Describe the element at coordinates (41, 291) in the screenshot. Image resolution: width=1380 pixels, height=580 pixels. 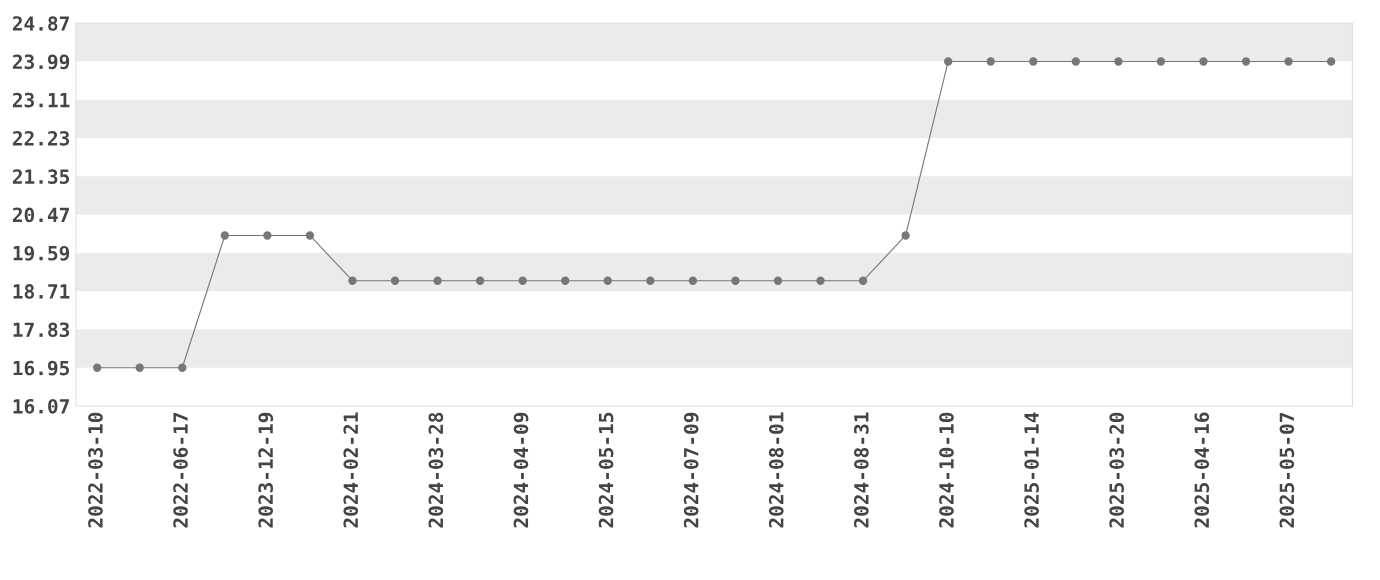
I see `y-tick-label: 18.71` at that location.